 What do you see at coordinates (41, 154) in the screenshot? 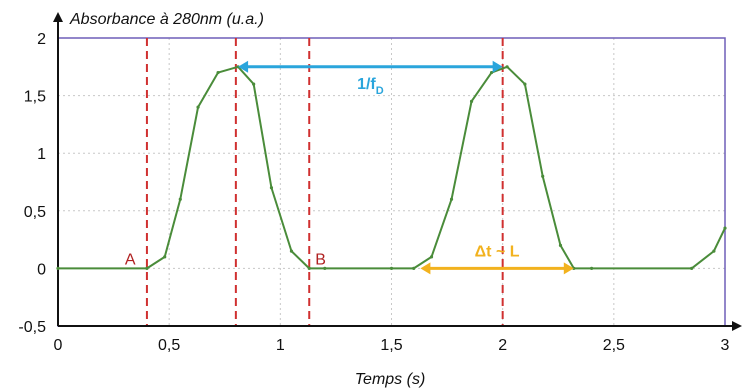
I see `y-tick-label: 1` at bounding box center [41, 154].